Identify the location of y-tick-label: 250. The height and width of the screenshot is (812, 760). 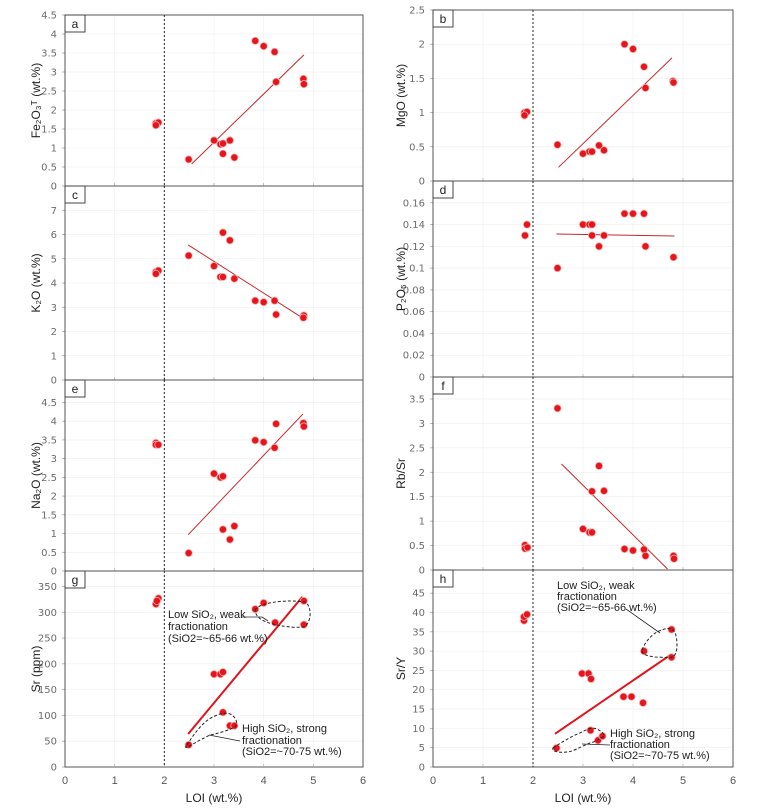
(47, 639).